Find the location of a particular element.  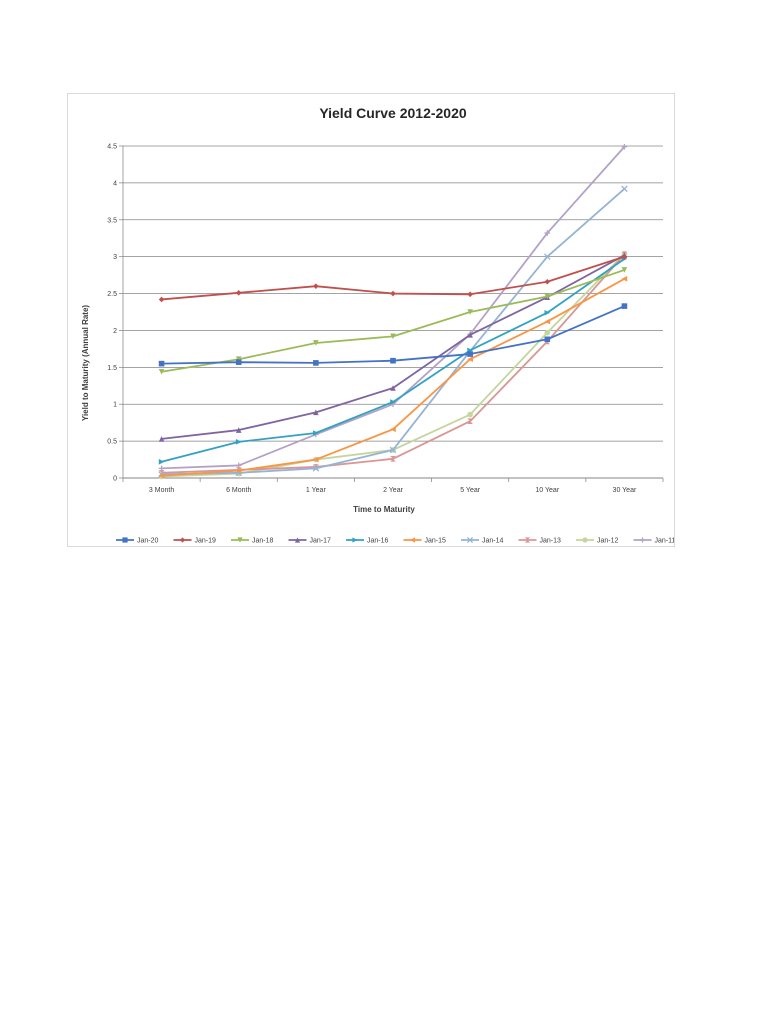

chart-title: Yield Curve 2012-2020 is located at coordinates (393, 113).